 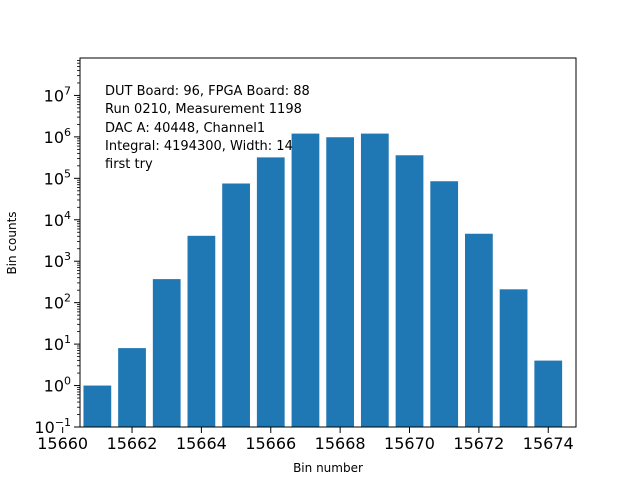 I want to click on y-tick-label: 10⁴, so click(x=57, y=219).